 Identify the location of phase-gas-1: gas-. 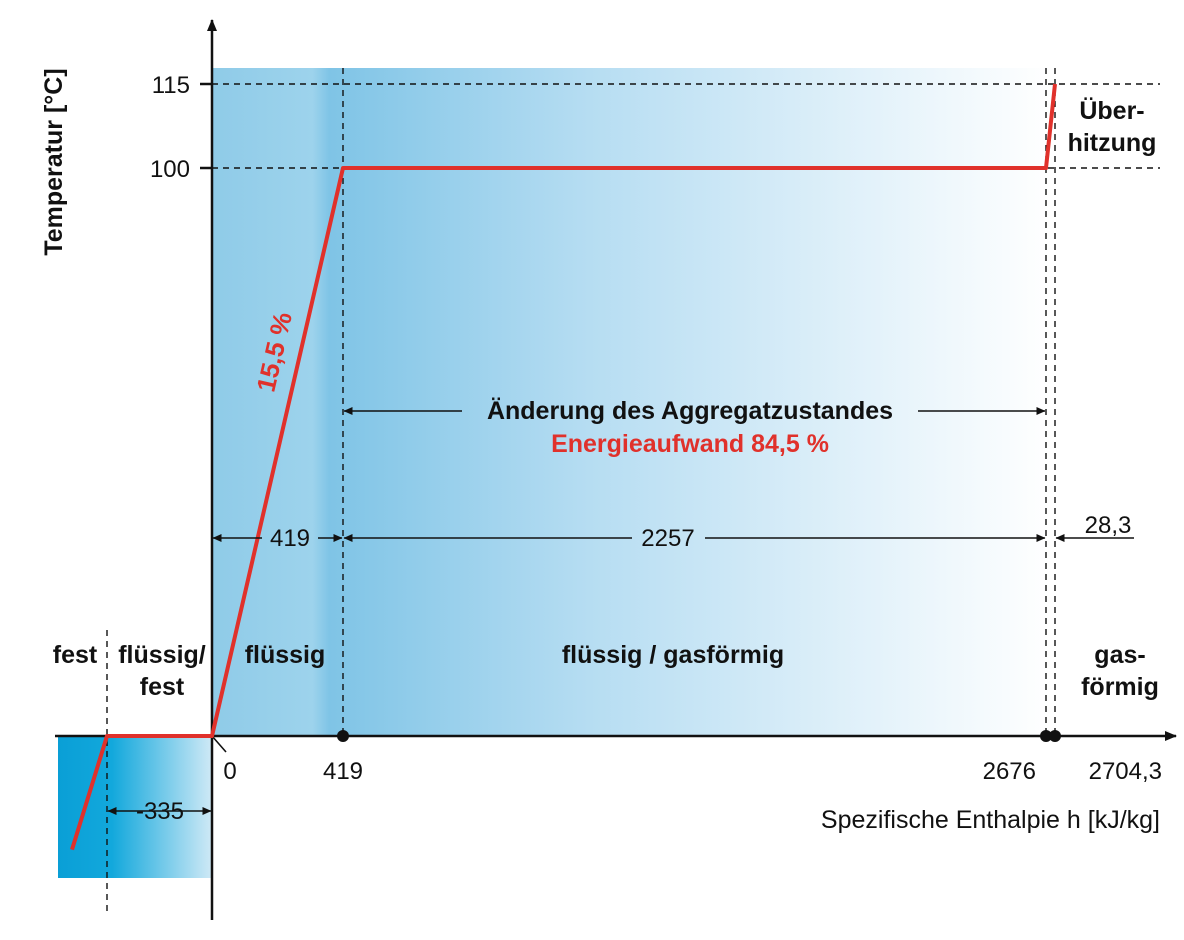
(1119, 655).